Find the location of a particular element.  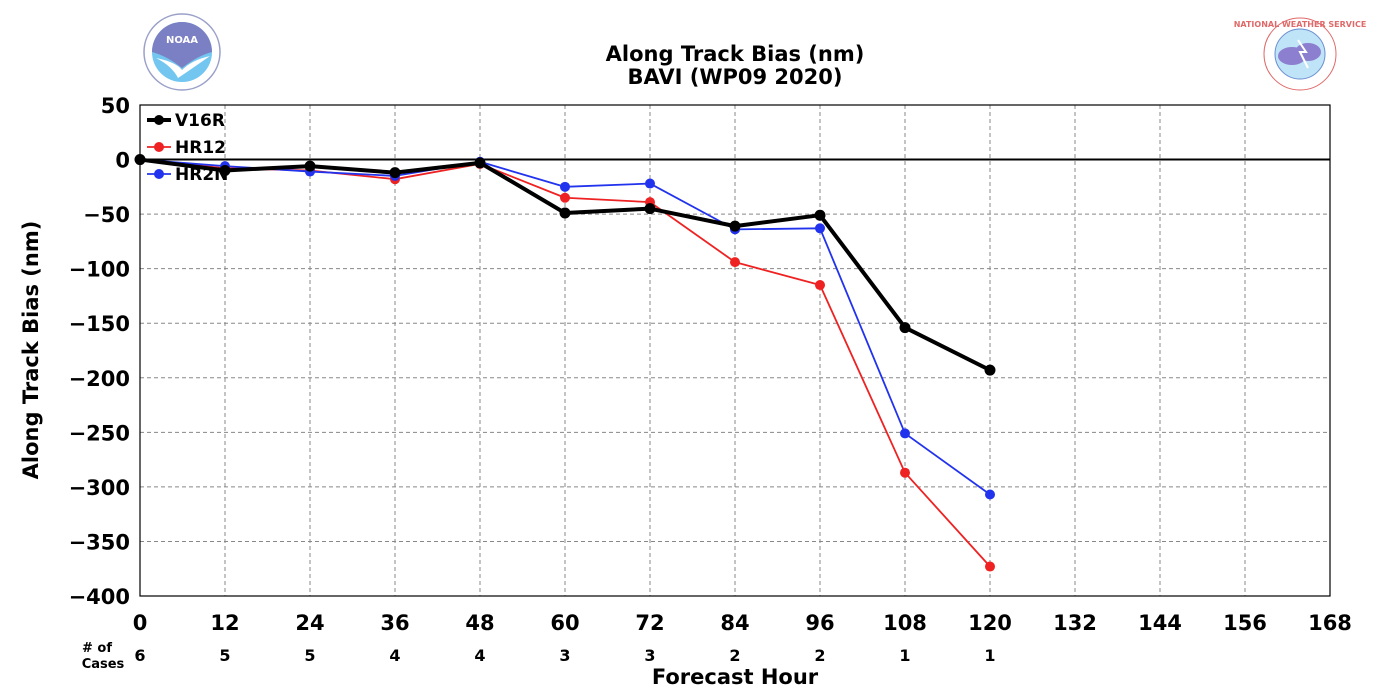

x-tick-label: 120 is located at coordinates (990, 623).